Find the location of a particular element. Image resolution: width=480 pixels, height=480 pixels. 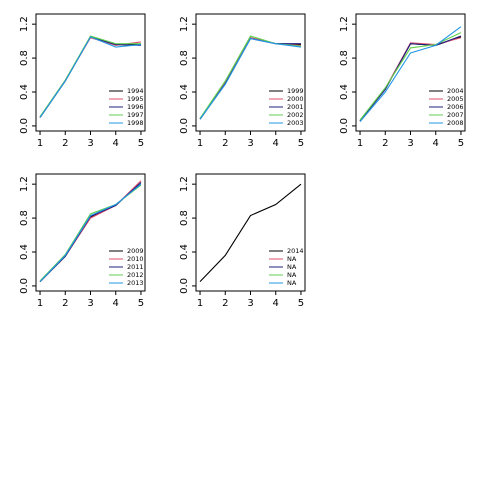

legend-label: 2003 is located at coordinates (295, 123).